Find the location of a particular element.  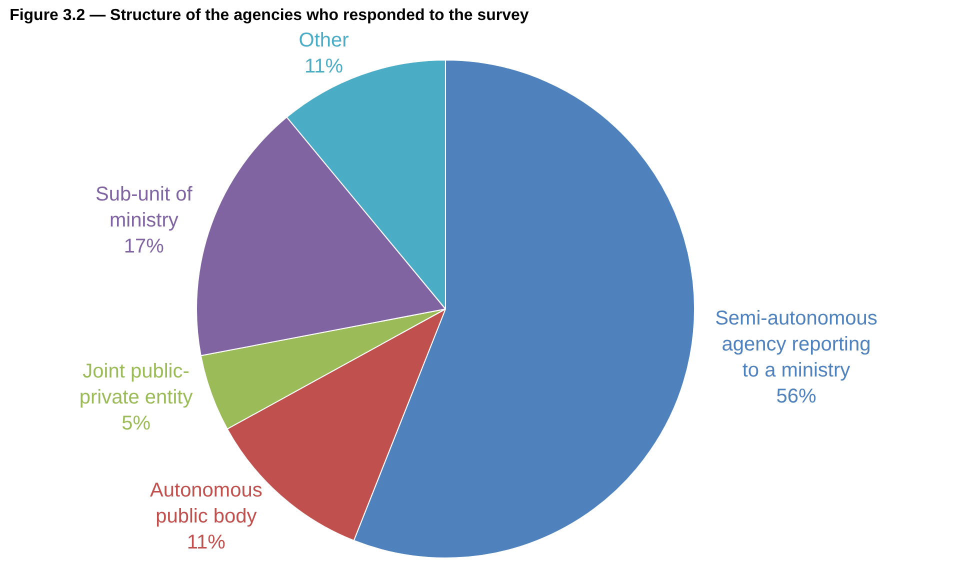

slice-label: Sub-unit of ministry is located at coordinates (144, 207).